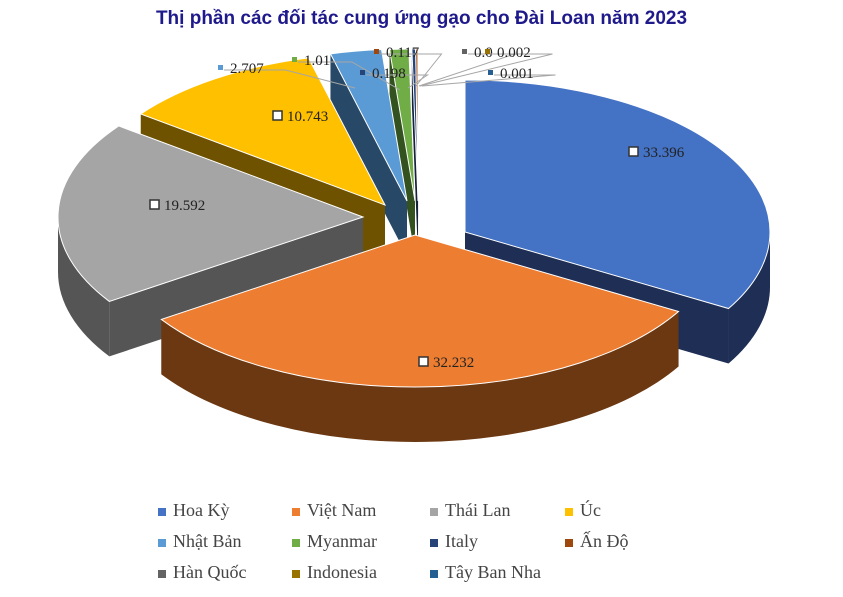 The width and height of the screenshot is (843, 597). I want to click on data-label: 0.117, so click(397, 53).